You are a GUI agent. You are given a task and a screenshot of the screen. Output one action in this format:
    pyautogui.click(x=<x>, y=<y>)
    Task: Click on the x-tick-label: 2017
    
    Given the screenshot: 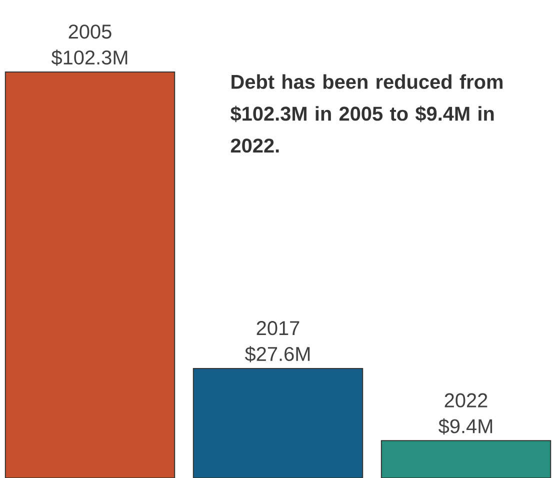 What is the action you would take?
    pyautogui.click(x=278, y=327)
    